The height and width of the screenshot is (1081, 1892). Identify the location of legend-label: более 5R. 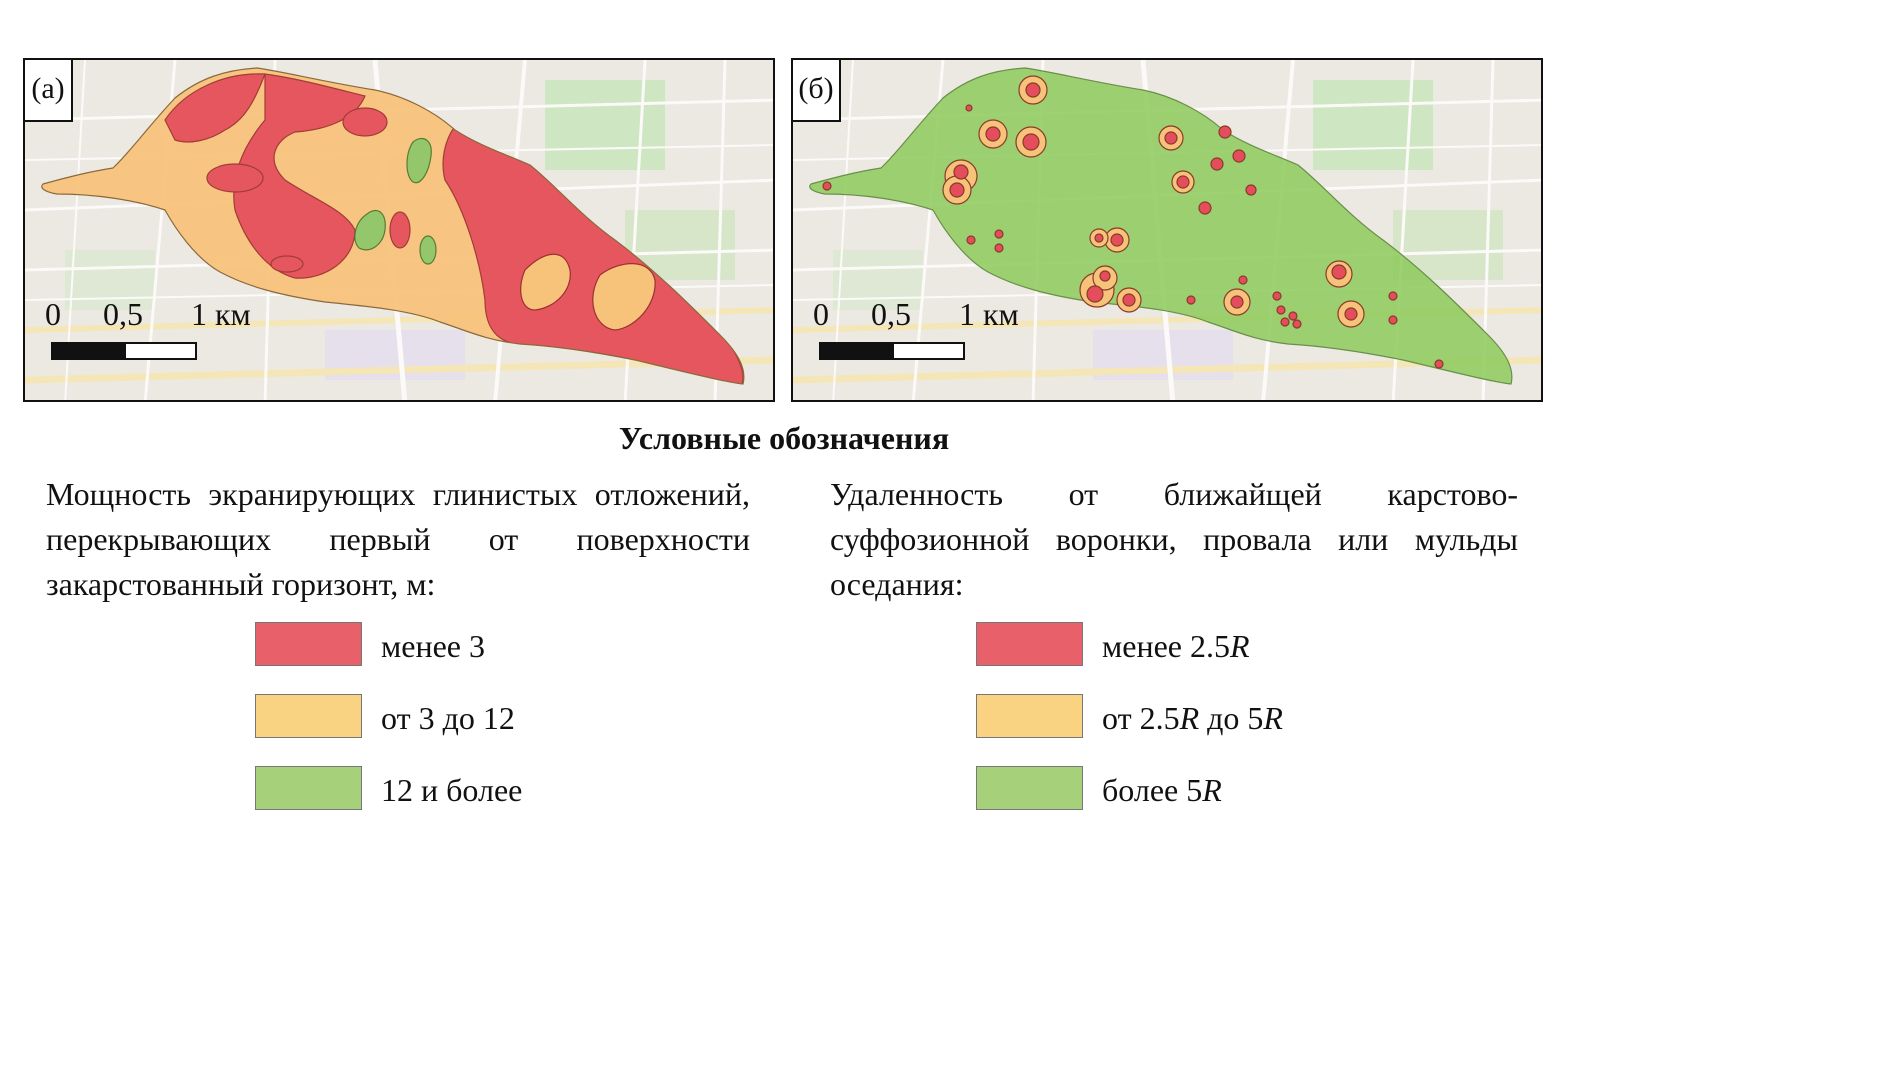
(1162, 790).